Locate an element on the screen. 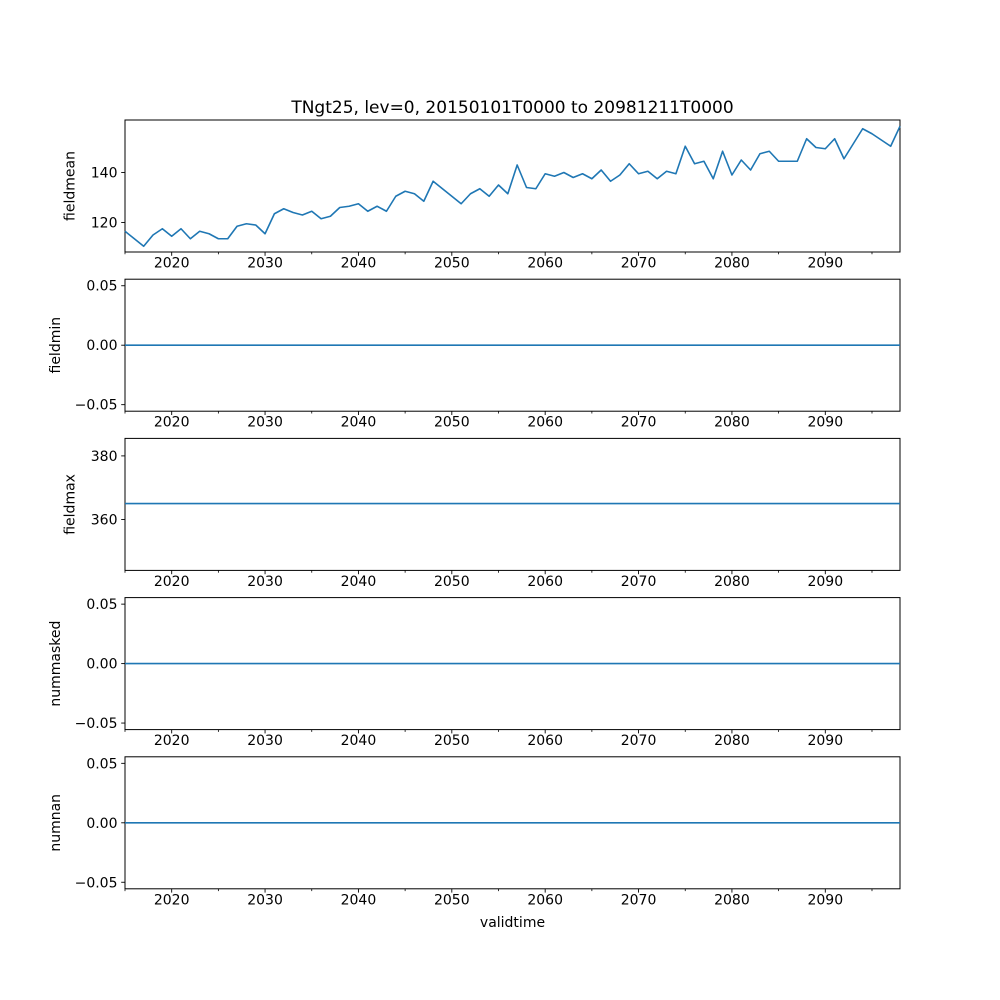 This screenshot has width=1000, height=1000. y-tick-label: 120 is located at coordinates (104, 224).